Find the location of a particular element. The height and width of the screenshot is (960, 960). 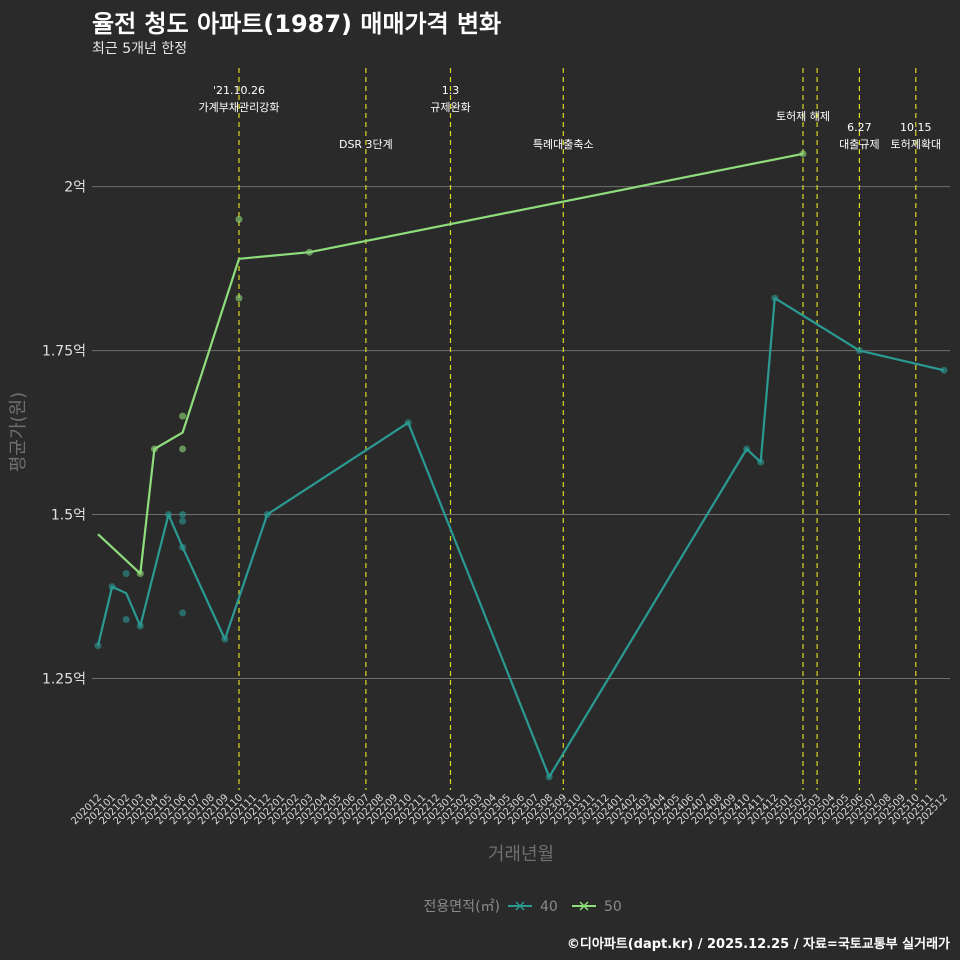

event-label: 1.3 is located at coordinates (451, 90).